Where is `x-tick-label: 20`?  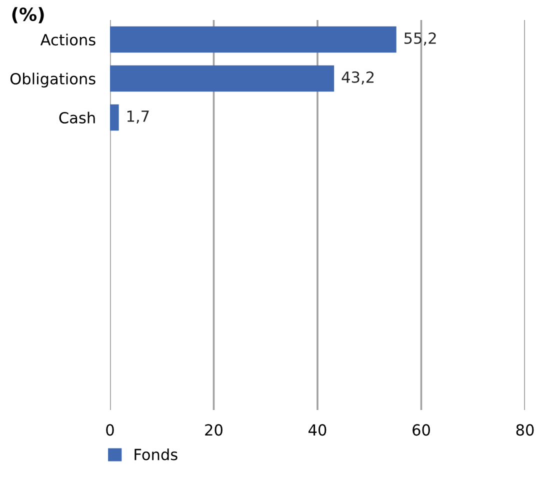
x-tick-label: 20 is located at coordinates (213, 430).